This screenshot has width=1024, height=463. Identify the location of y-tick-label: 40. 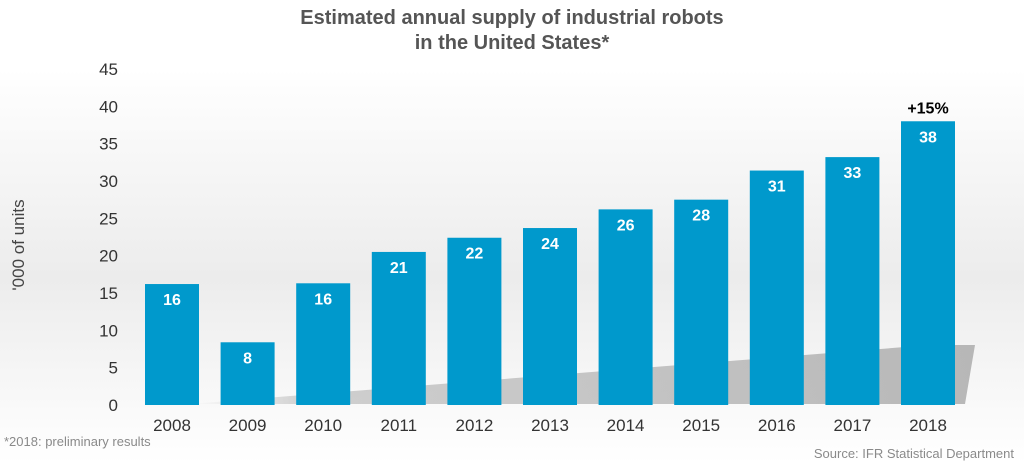
(108, 106).